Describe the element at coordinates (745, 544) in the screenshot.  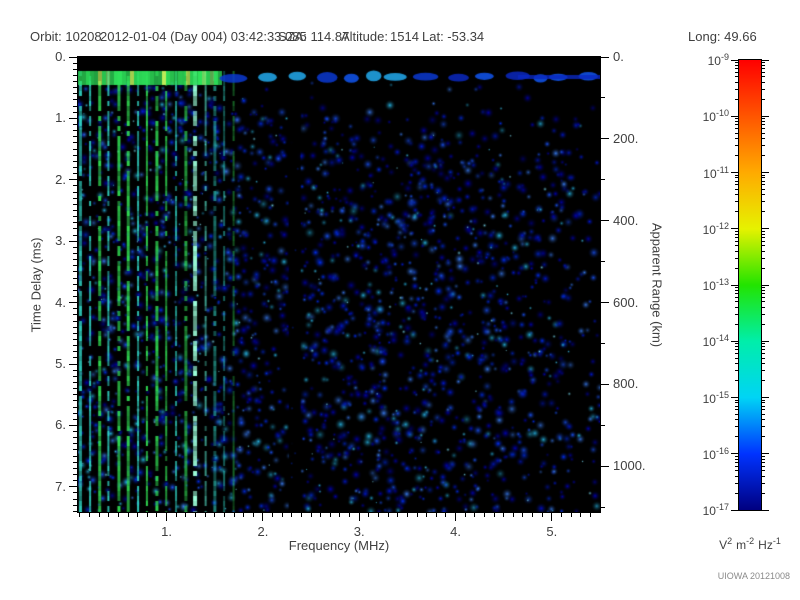
I see `colorbar-units-label: V2 m-2 Hz-1` at that location.